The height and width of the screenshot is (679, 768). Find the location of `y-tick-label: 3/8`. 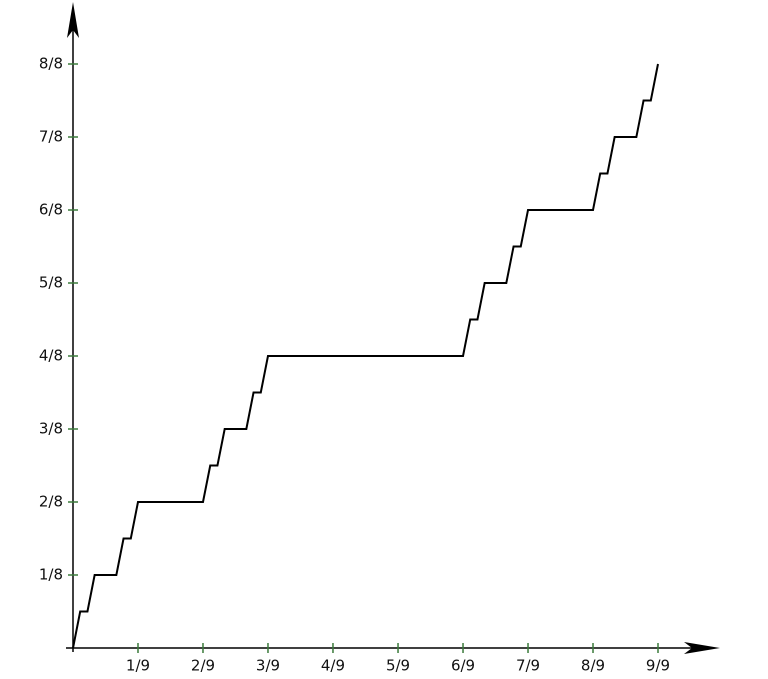

y-tick-label: 3/8 is located at coordinates (51, 429).